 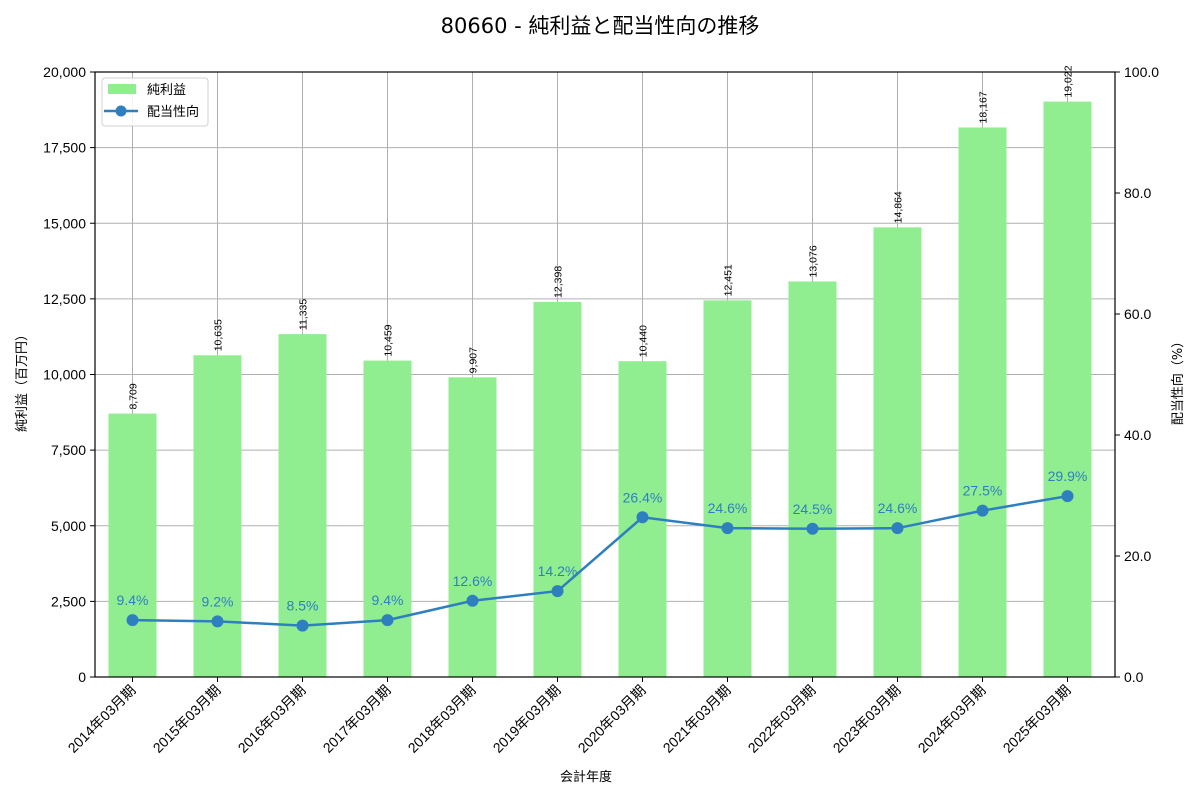 What do you see at coordinates (219, 335) in the screenshot?
I see `bar-value-label: 10,635` at bounding box center [219, 335].